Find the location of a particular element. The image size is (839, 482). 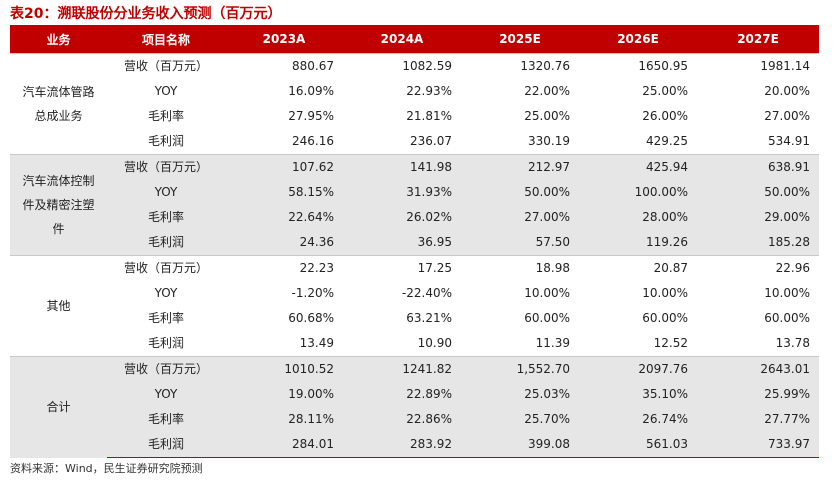

business-name-cell: 汽车流体管路总成业务 is located at coordinates (58, 104).